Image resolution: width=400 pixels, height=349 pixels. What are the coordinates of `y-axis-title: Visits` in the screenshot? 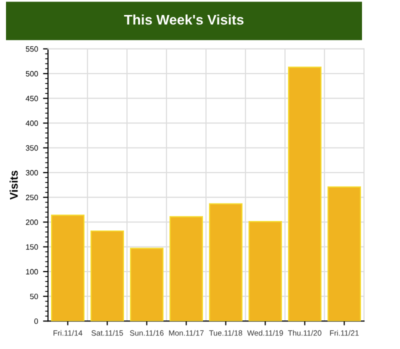 It's located at (14, 185).